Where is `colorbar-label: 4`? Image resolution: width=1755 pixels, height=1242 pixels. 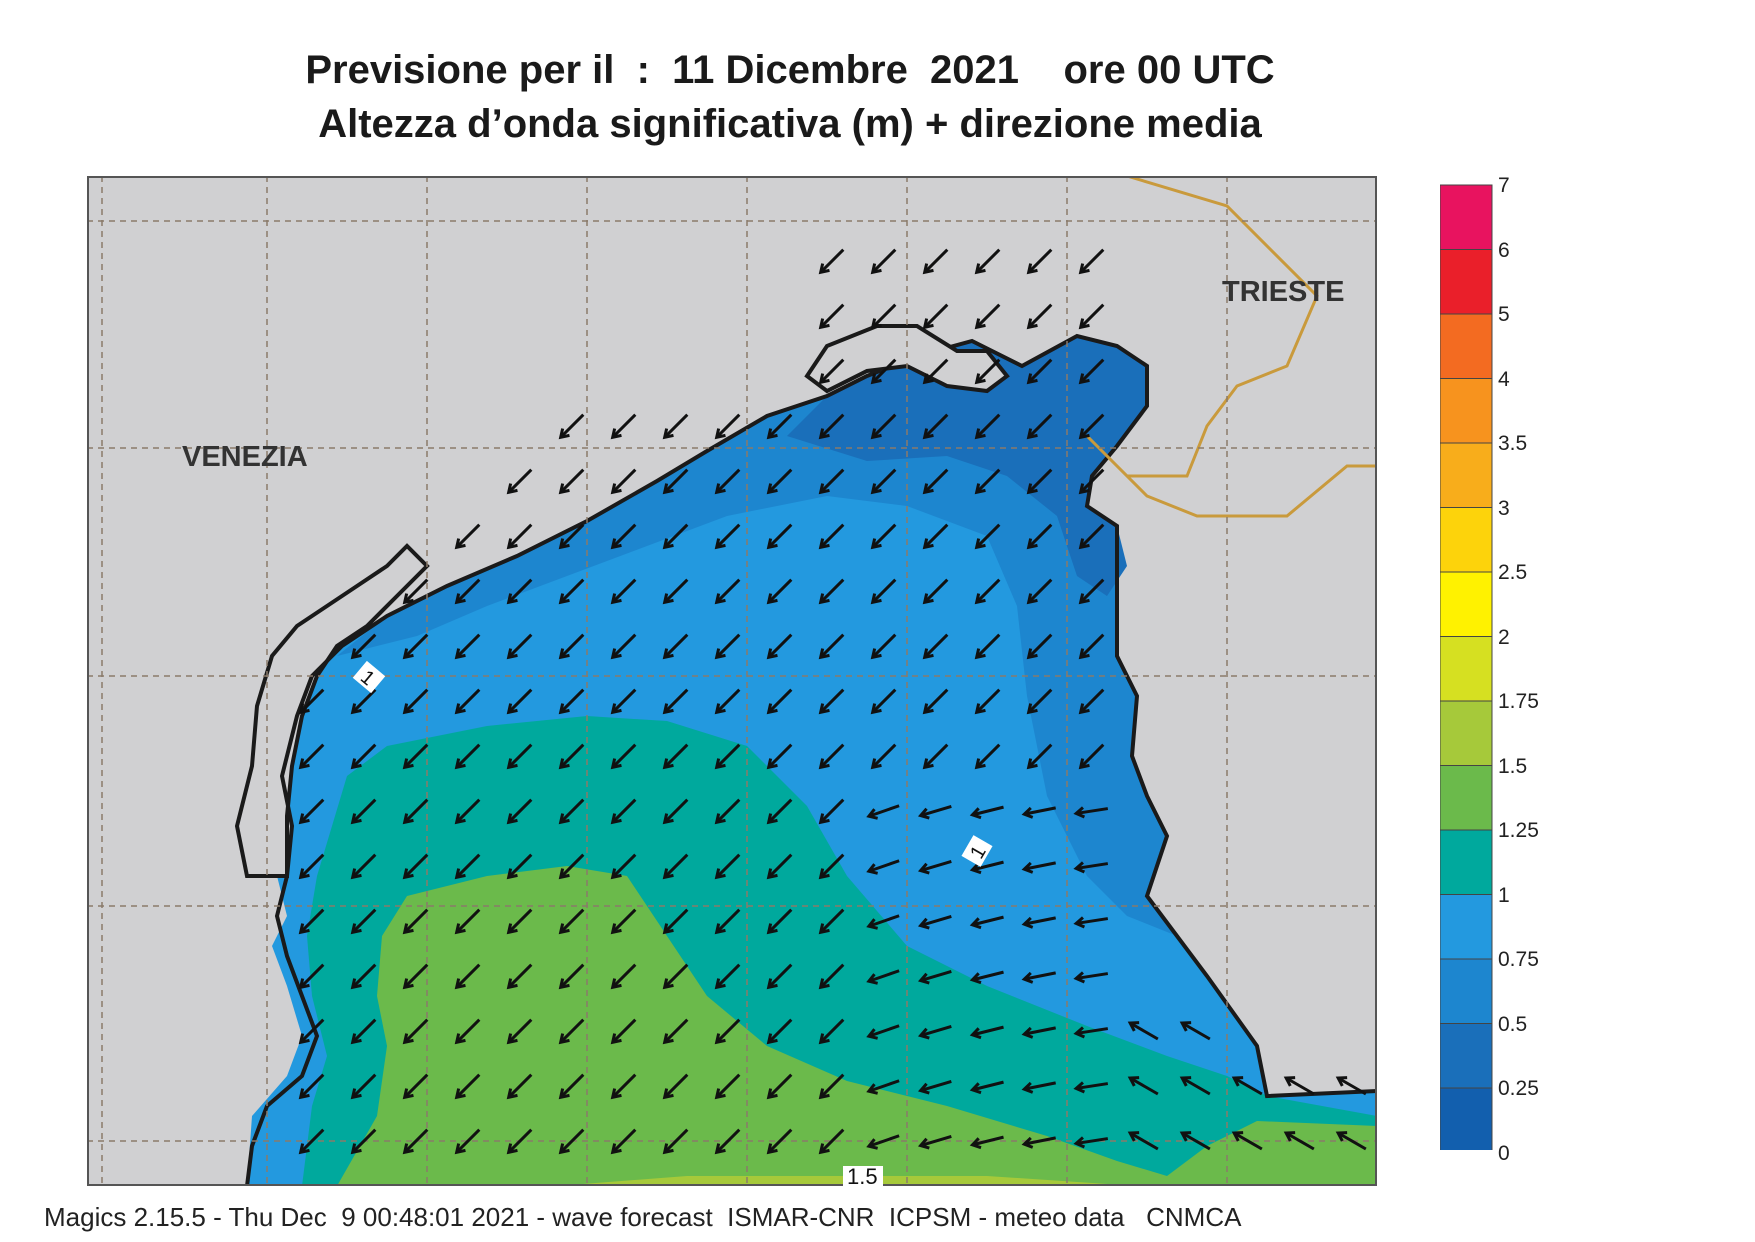
colorbar-label: 4 is located at coordinates (1504, 379).